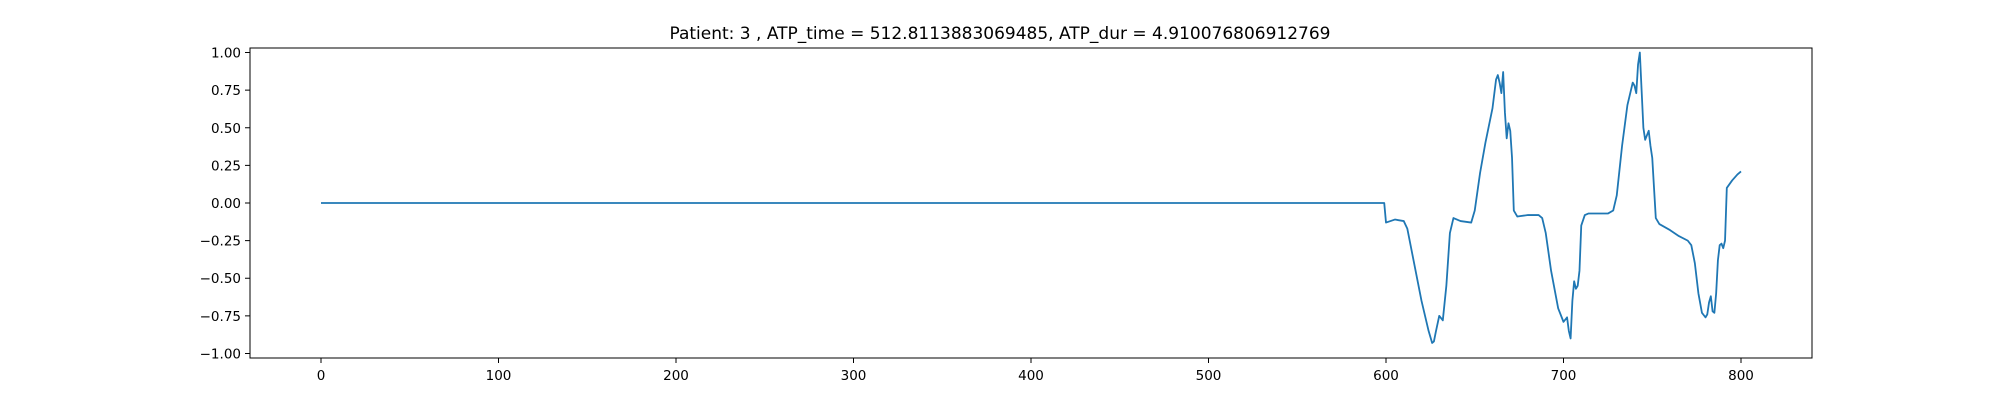  Describe the element at coordinates (1741, 376) in the screenshot. I see `x-tick-label: 800` at that location.